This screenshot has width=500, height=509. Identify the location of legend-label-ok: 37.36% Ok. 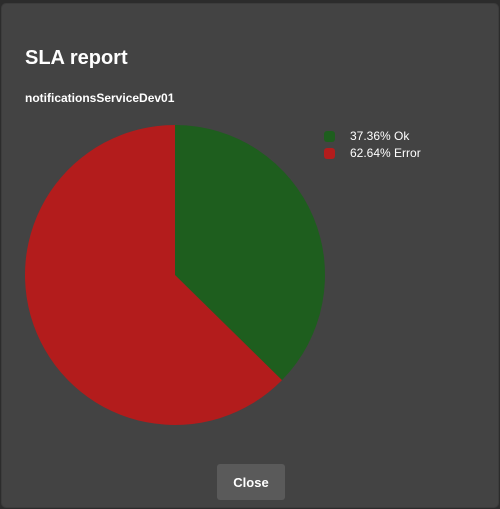
(380, 136).